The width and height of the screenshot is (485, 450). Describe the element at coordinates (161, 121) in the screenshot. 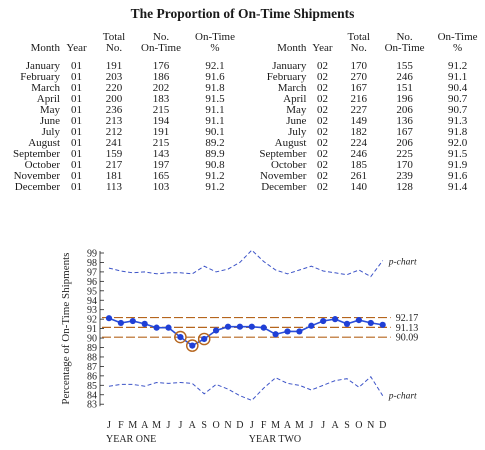

I see `table-cell: 194` at that location.